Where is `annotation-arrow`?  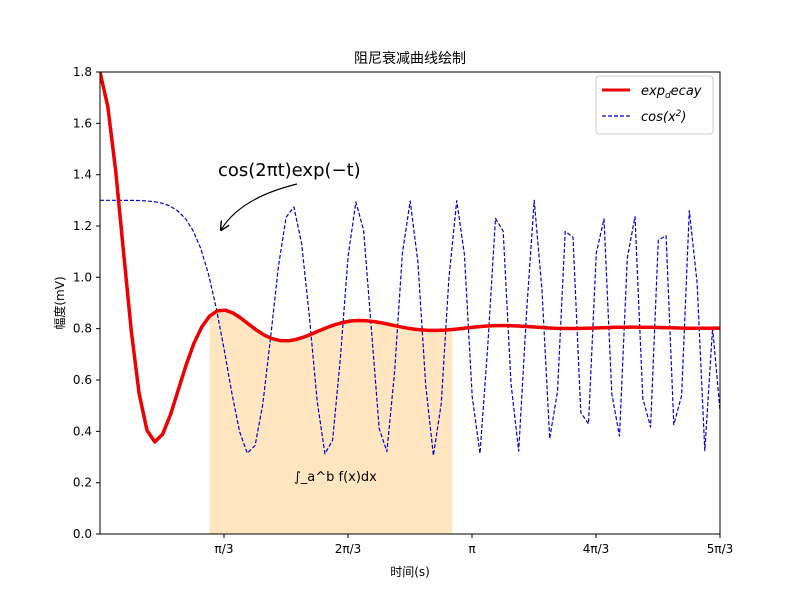
annotation-arrow is located at coordinates (259, 206).